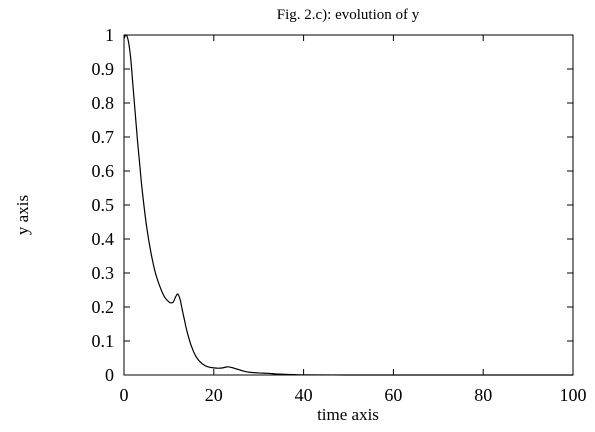  What do you see at coordinates (109, 35) in the screenshot?
I see `y-tick-label: 1` at bounding box center [109, 35].